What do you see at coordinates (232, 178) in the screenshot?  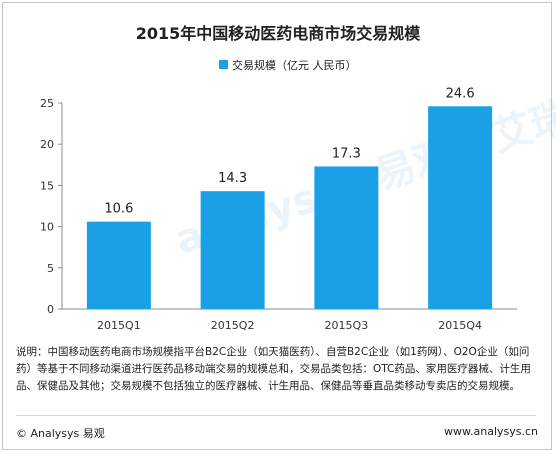 I see `bar-value-label: 14.3` at bounding box center [232, 178].